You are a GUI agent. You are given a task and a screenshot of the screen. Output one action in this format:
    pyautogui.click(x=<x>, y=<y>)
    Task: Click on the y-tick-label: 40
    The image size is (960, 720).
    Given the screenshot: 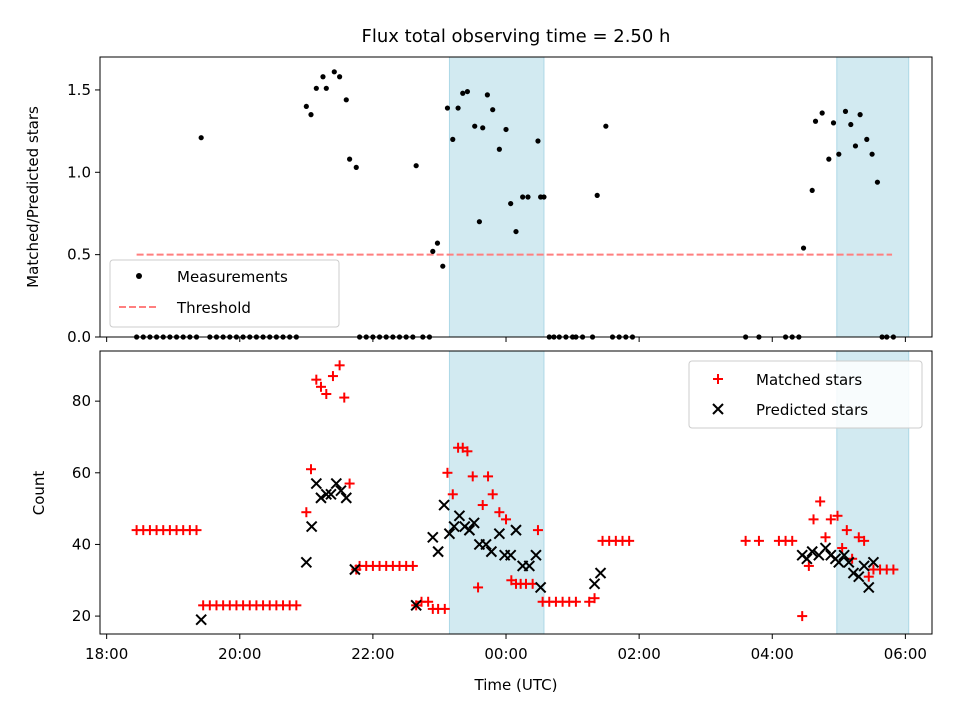 What is the action you would take?
    pyautogui.click(x=81, y=544)
    